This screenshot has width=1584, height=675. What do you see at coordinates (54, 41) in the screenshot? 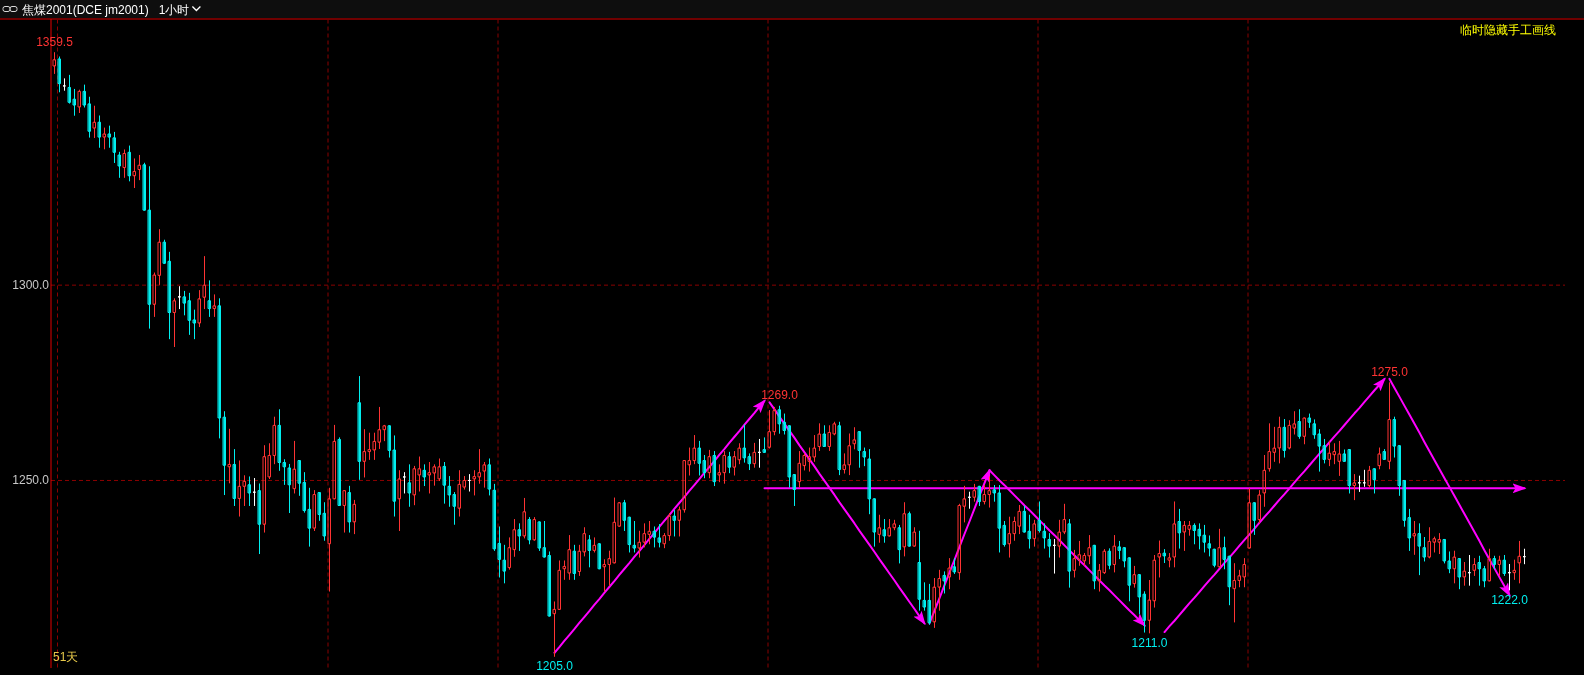
I see `annotation: 1359.5` at bounding box center [54, 41].